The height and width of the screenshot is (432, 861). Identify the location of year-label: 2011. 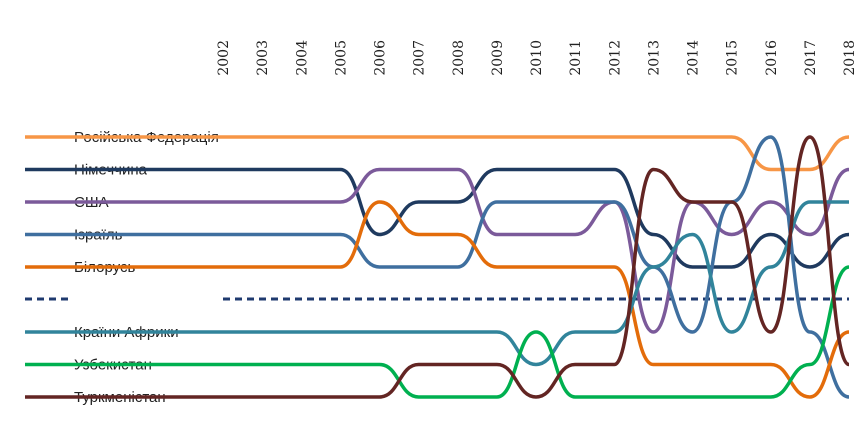
(576, 58).